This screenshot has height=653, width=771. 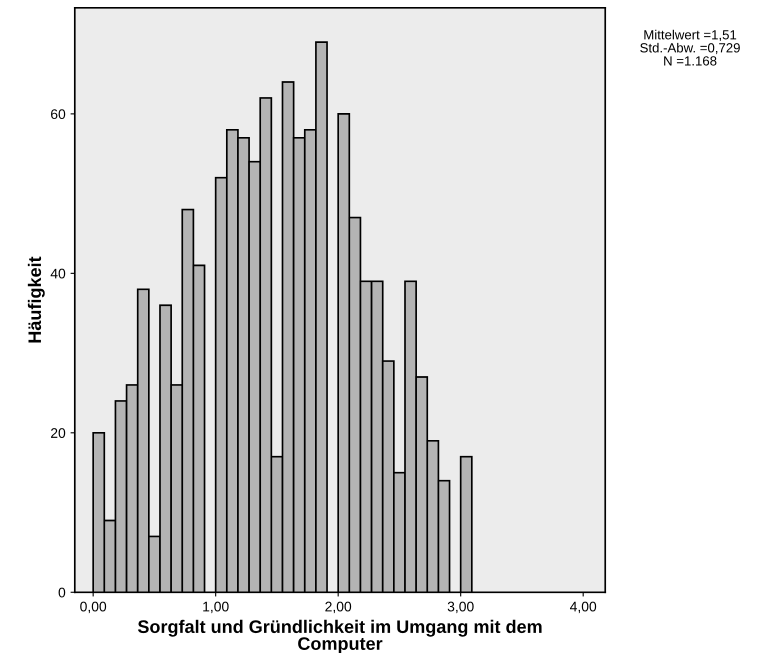 What do you see at coordinates (58, 114) in the screenshot?
I see `y-tick-label: 60` at bounding box center [58, 114].